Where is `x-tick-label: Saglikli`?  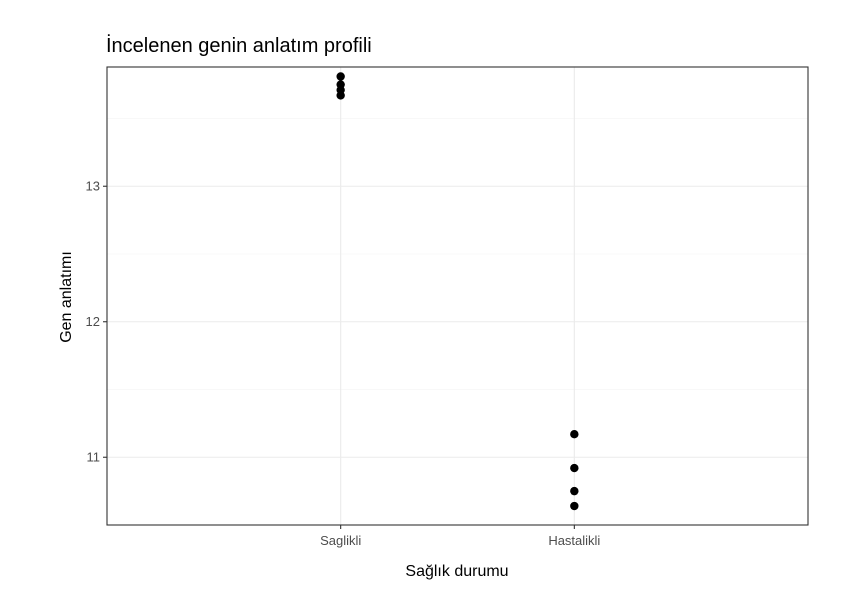 x-tick-label: Saglikli is located at coordinates (340, 540).